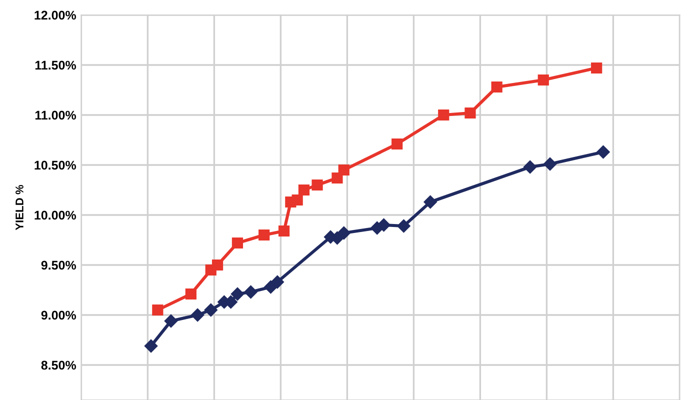 The height and width of the screenshot is (400, 700). What do you see at coordinates (58, 365) in the screenshot?
I see `y-tick-label: 8.50%` at bounding box center [58, 365].